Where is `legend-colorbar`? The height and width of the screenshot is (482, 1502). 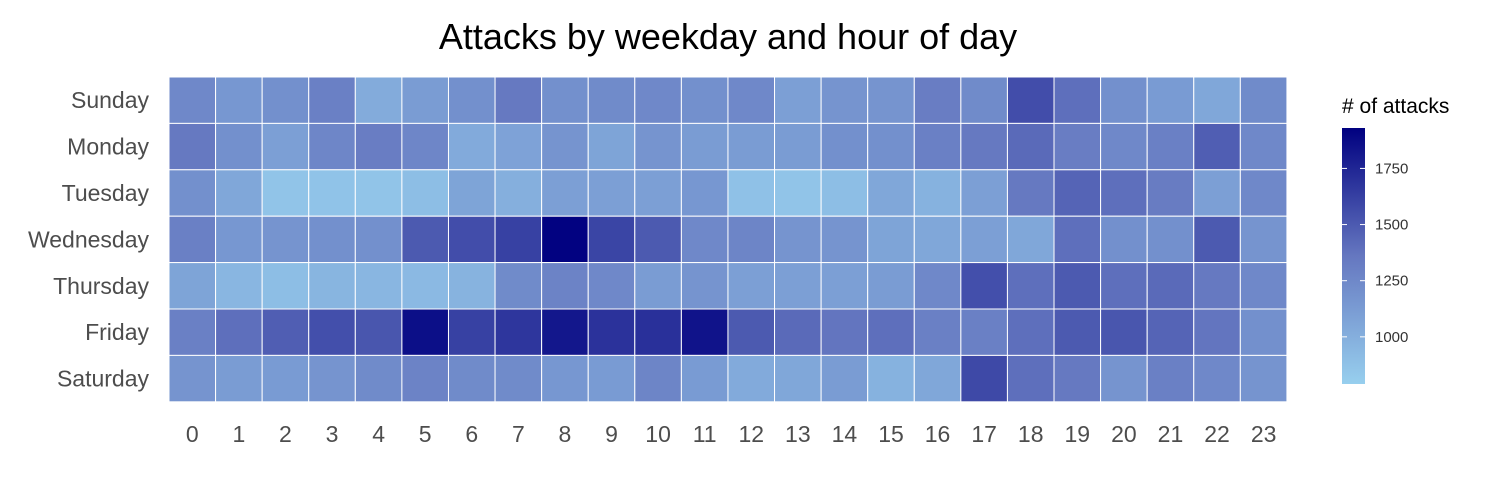
legend-colorbar is located at coordinates (1353, 256).